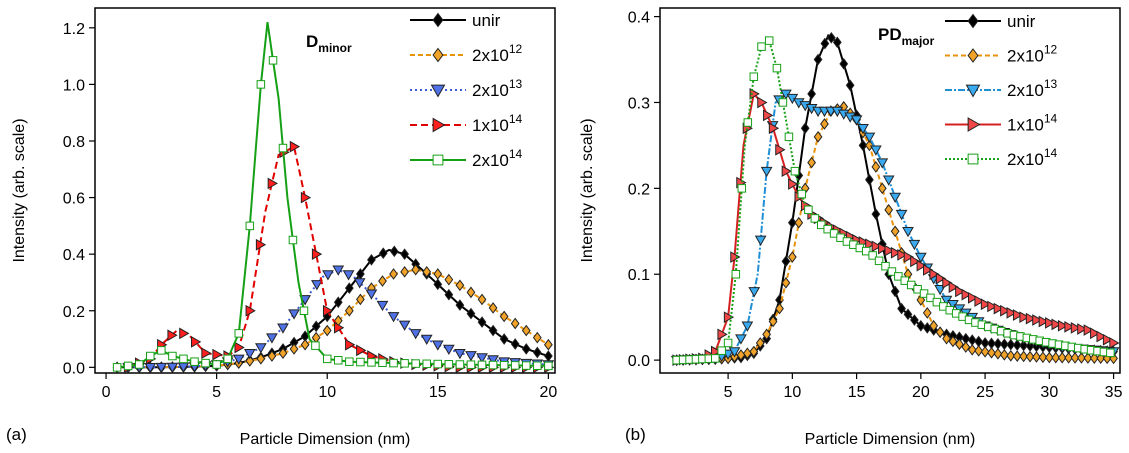 Image resolution: width=1129 pixels, height=453 pixels. Describe the element at coordinates (74, 142) in the screenshot. I see `y-tick-label: 0.8` at that location.